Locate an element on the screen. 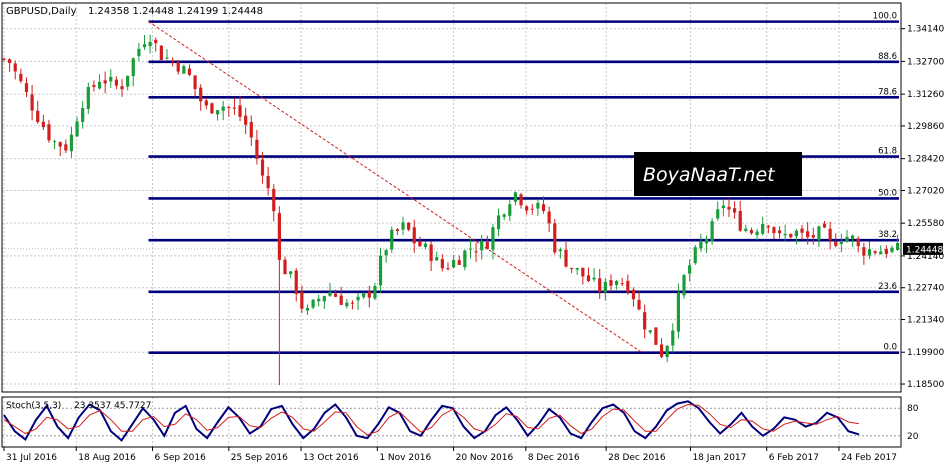  x-tick-label: 24 Feb 2017 is located at coordinates (869, 458).